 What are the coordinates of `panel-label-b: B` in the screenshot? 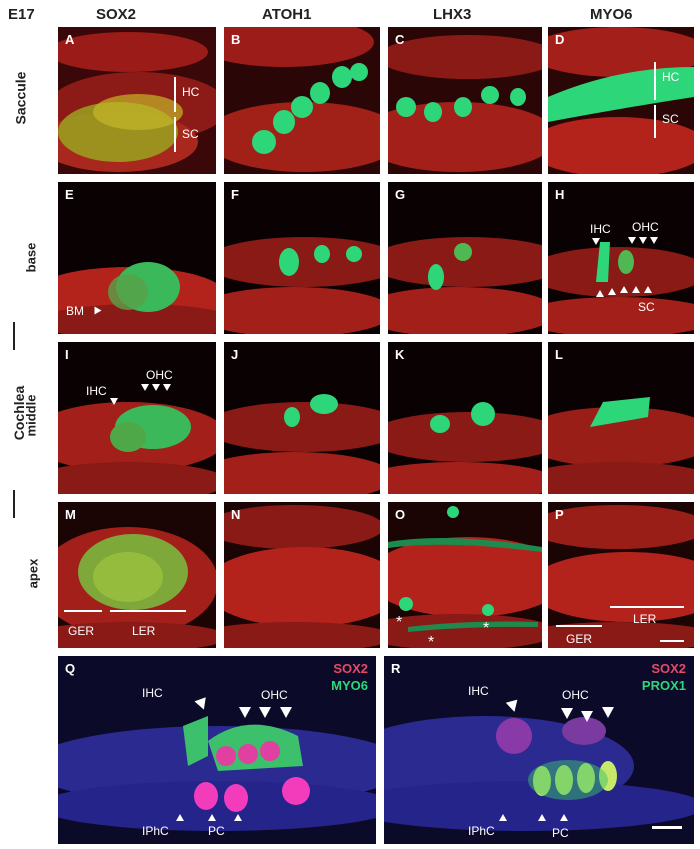 It's located at (236, 39).